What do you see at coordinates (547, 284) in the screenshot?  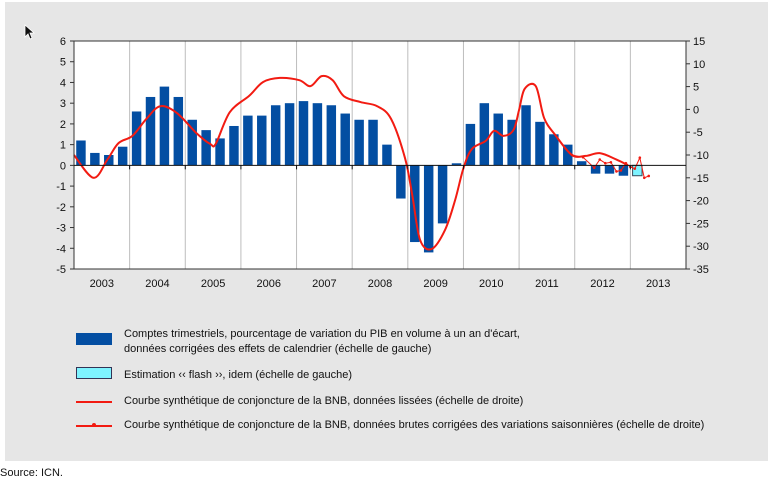 I see `x-tick-label: 2011` at bounding box center [547, 284].